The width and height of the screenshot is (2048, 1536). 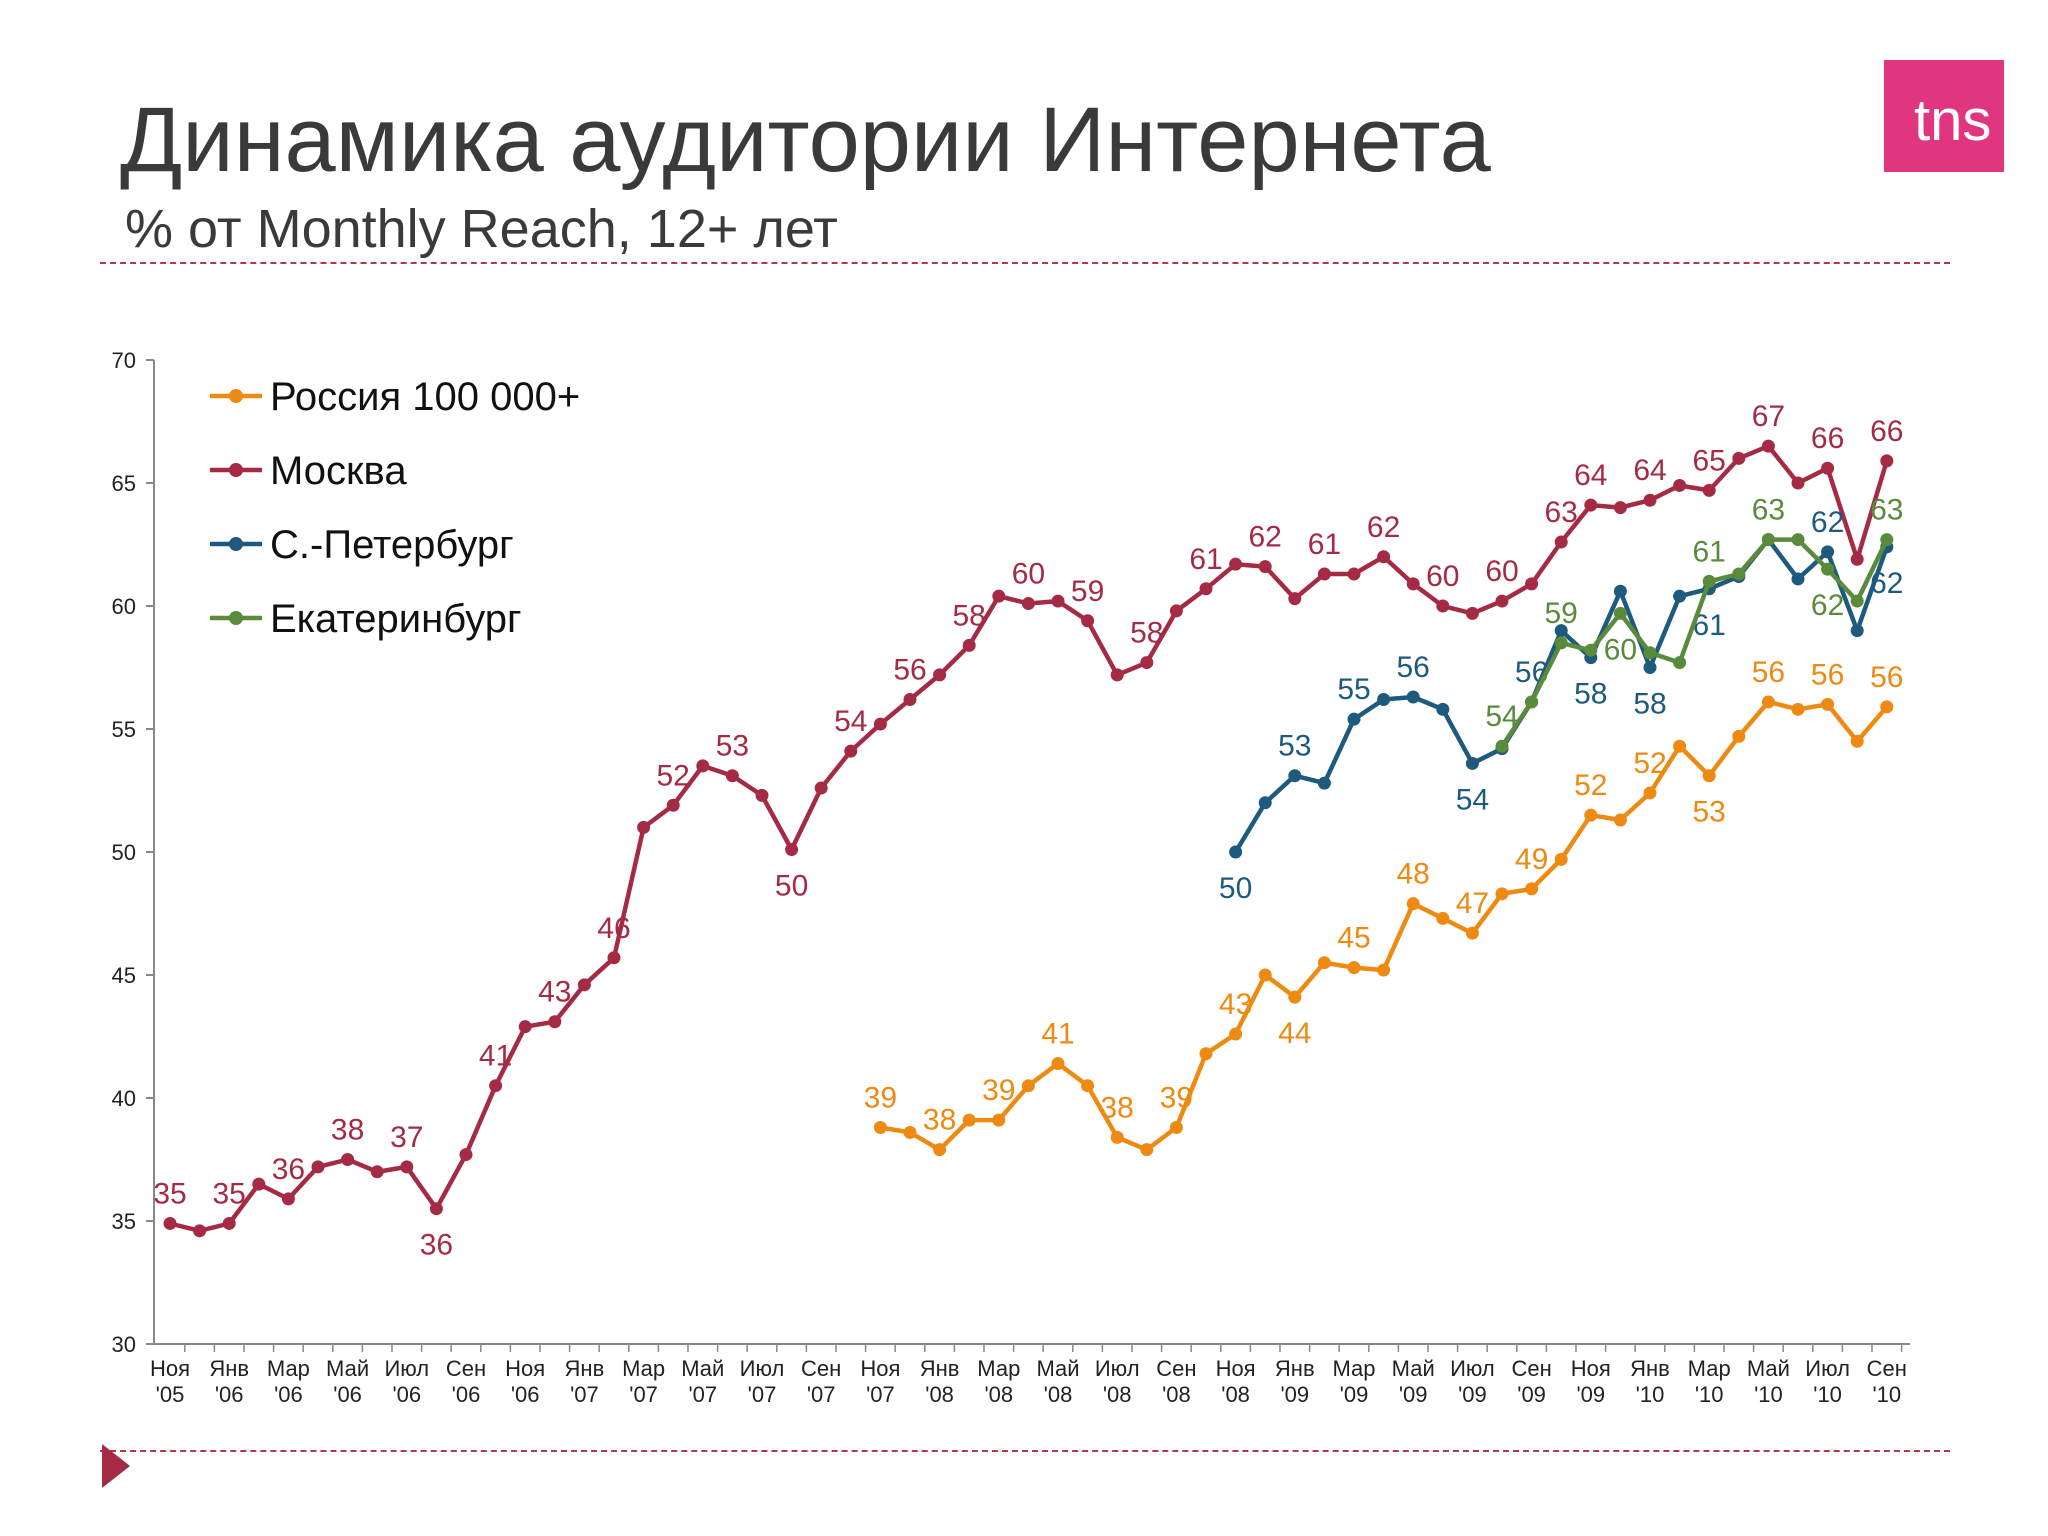 What do you see at coordinates (1590, 785) in the screenshot?
I see `data-label: 52` at bounding box center [1590, 785].